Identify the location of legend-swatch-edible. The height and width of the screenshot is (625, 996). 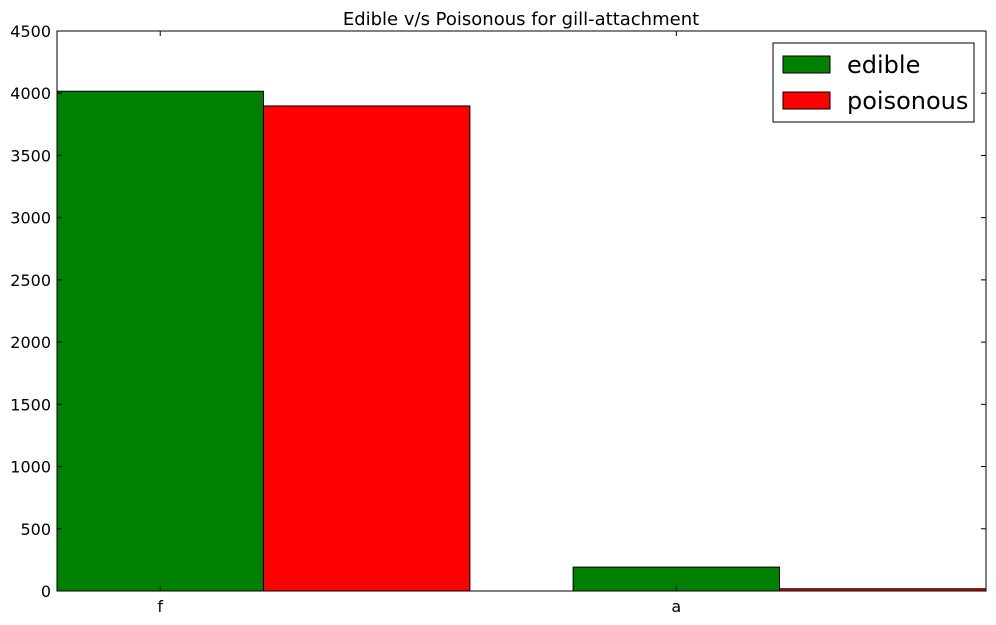
(806, 64).